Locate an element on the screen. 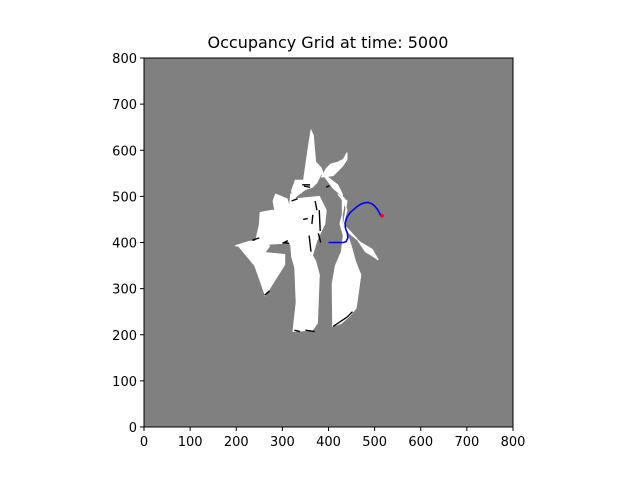 The height and width of the screenshot is (480, 640). x-tick-label: 500 is located at coordinates (374, 442).